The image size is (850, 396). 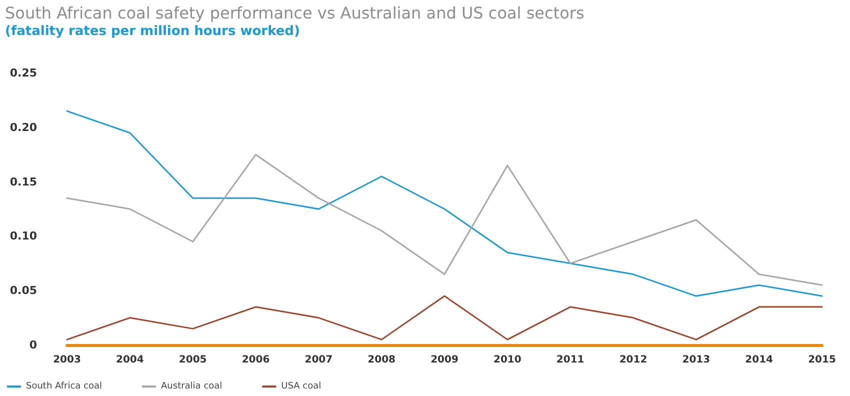 I want to click on x-tick-label: 2003, so click(x=67, y=360).